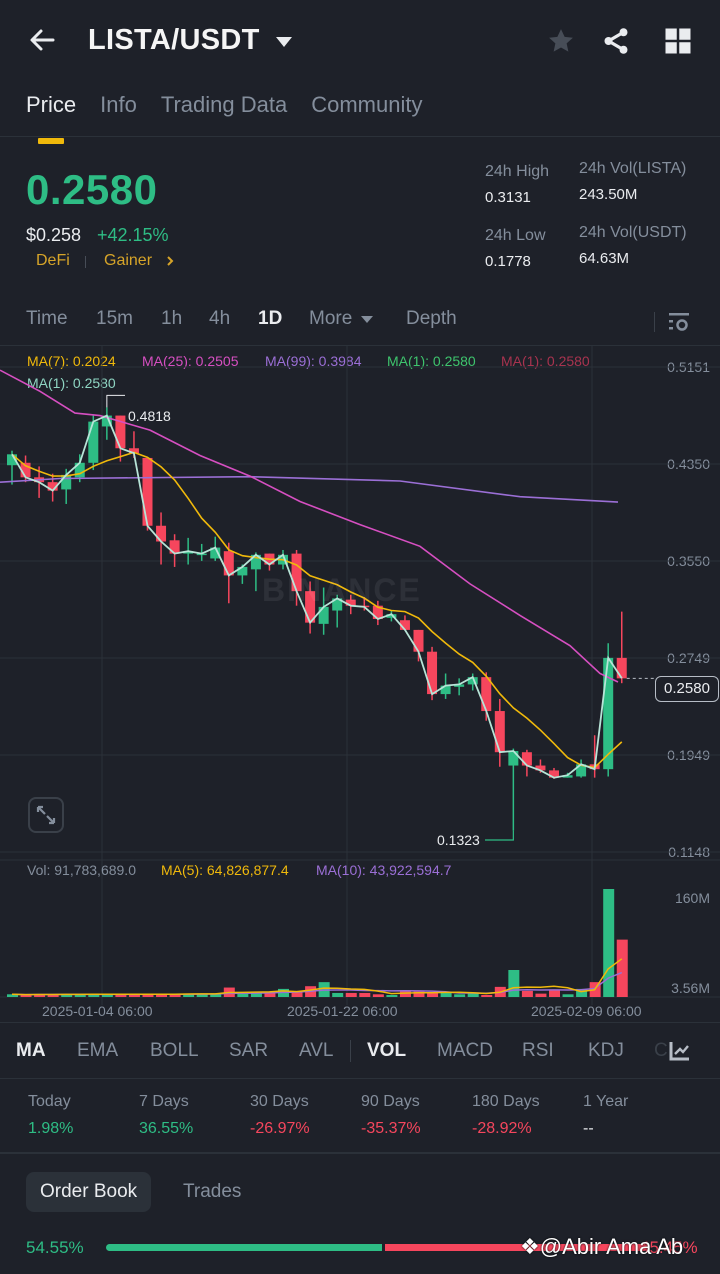 The height and width of the screenshot is (1274, 720). Describe the element at coordinates (212, 1191) in the screenshot. I see `tab-trades: Trades` at that location.